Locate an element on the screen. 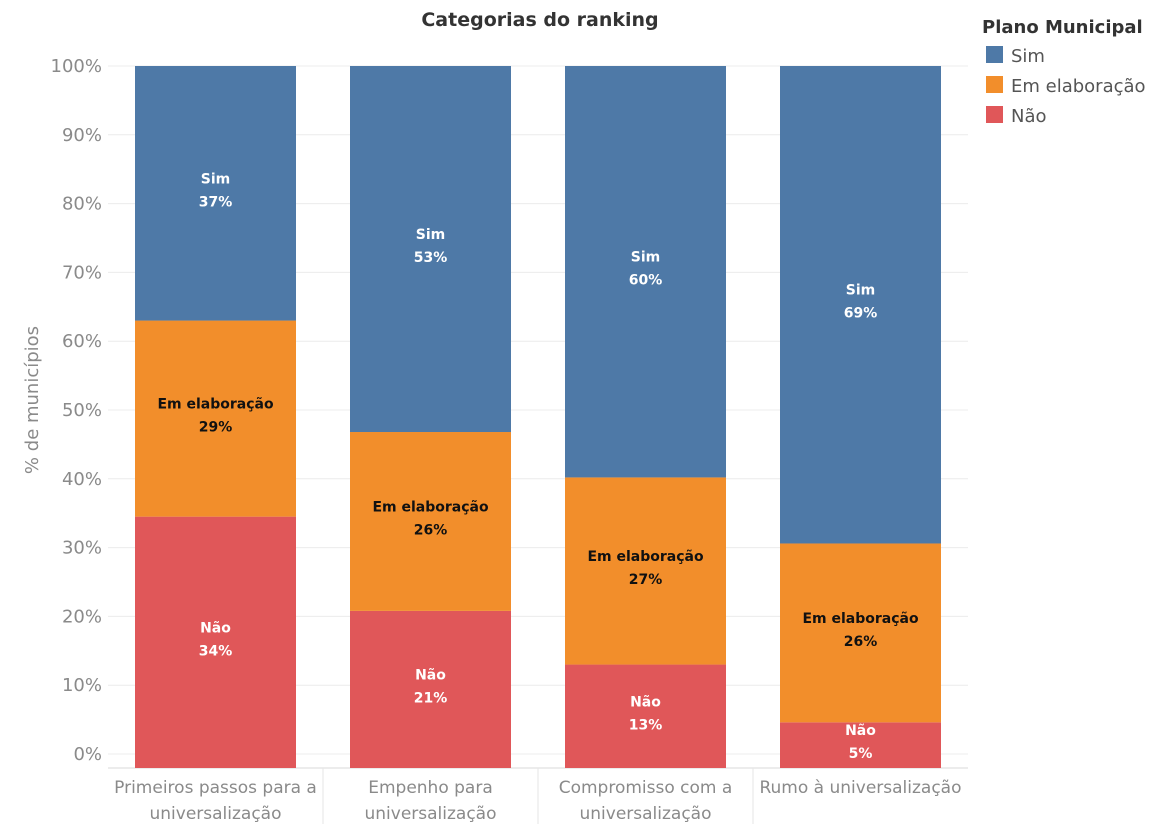 This screenshot has height=826, width=1169. legend-label: Não is located at coordinates (1029, 116).